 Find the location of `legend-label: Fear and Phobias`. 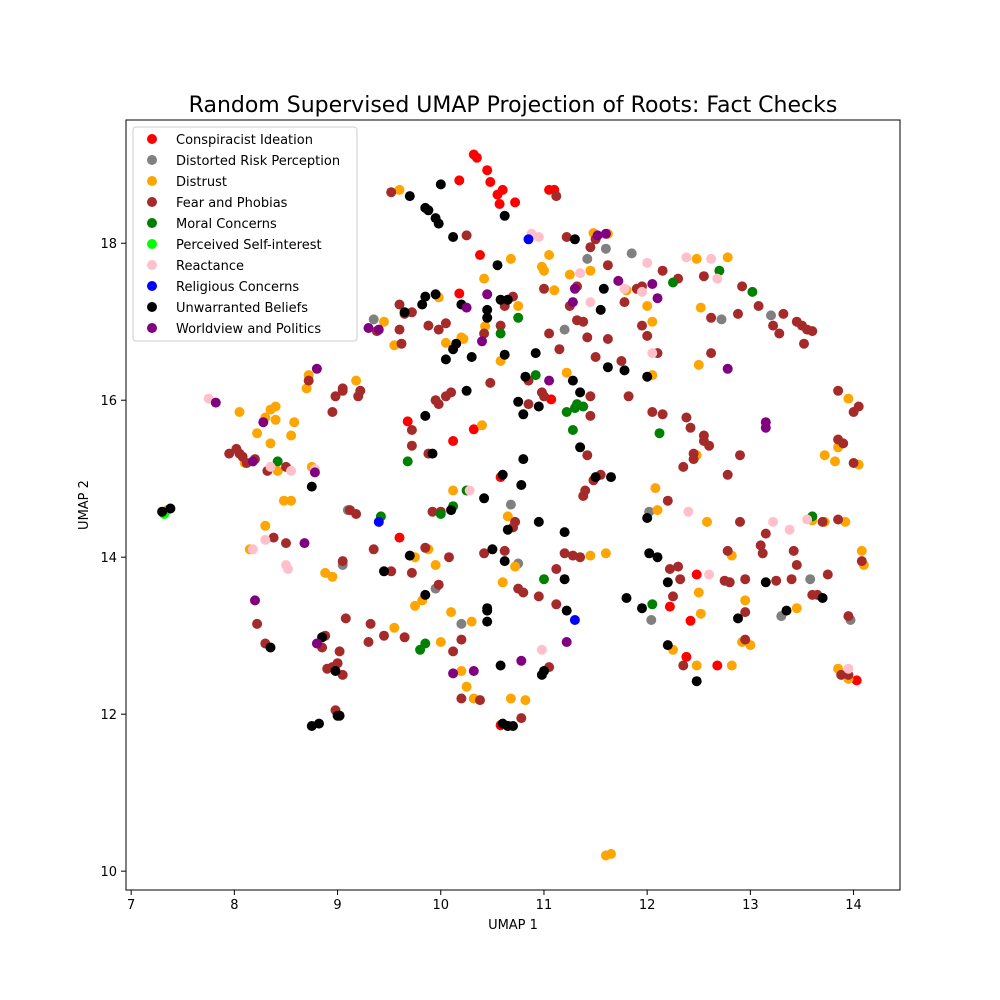

legend-label: Fear and Phobias is located at coordinates (232, 203).